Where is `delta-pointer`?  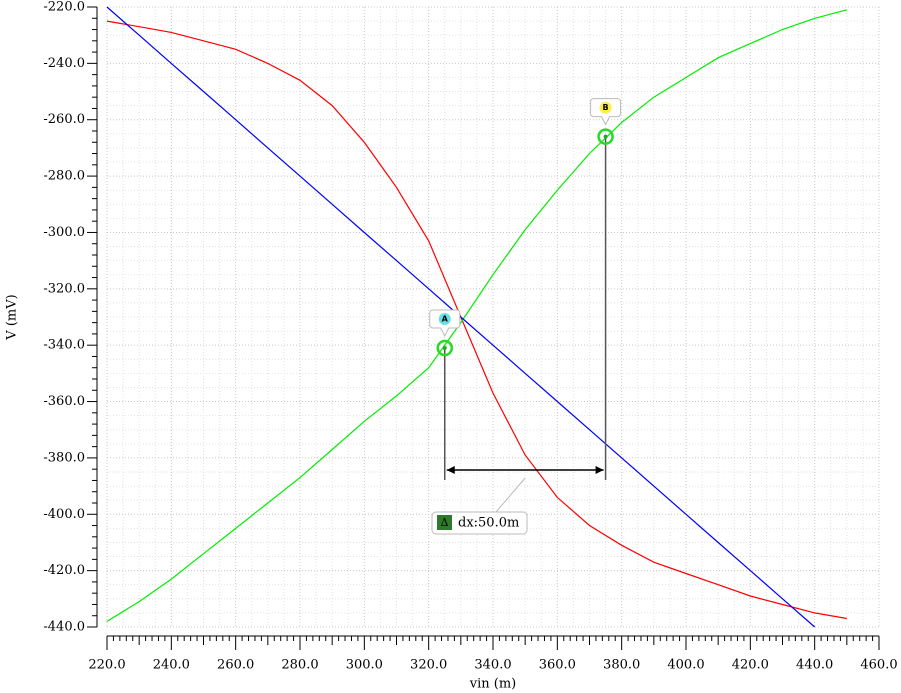
delta-pointer is located at coordinates (510, 495).